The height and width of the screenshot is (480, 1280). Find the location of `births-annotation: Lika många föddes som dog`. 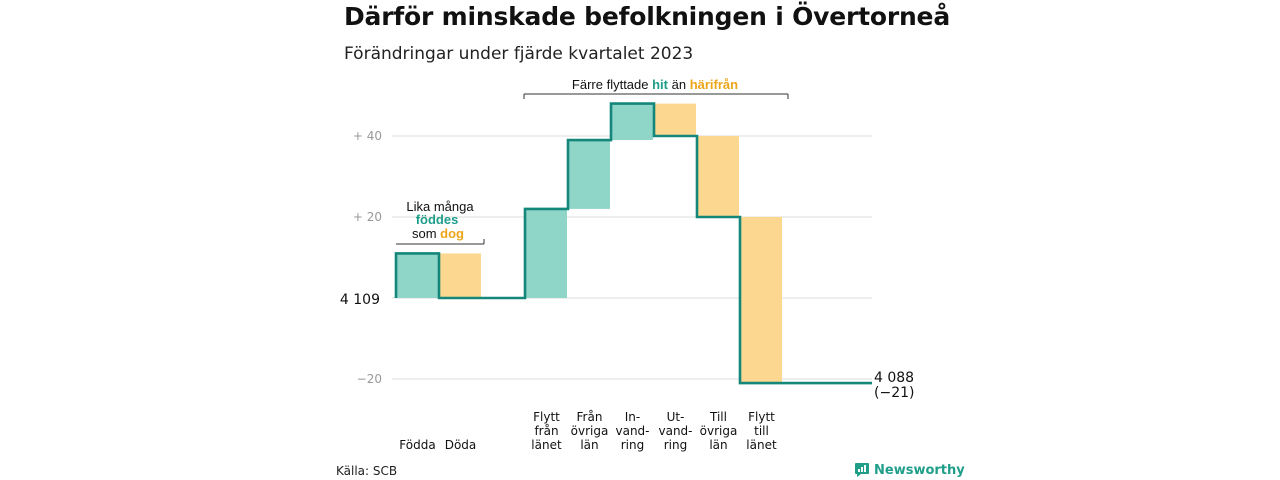

births-annotation: Lika många föddes som dog is located at coordinates (440, 222).